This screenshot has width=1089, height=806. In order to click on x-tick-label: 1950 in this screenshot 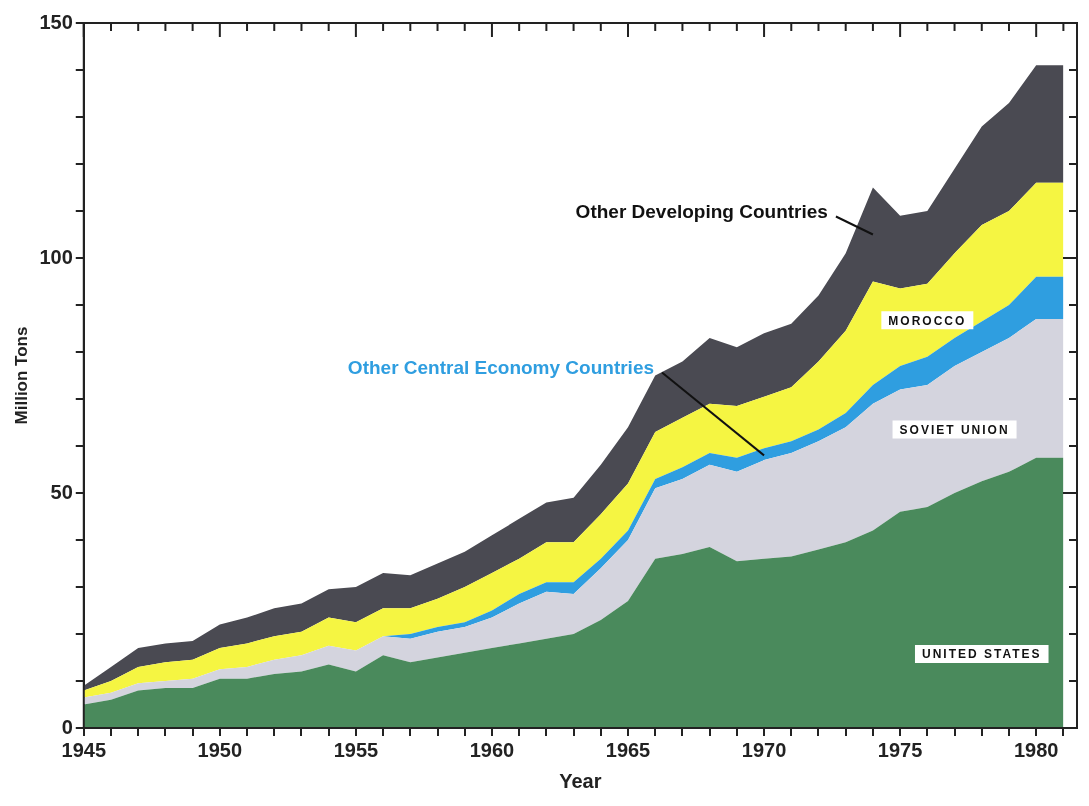, I will do `click(220, 749)`.